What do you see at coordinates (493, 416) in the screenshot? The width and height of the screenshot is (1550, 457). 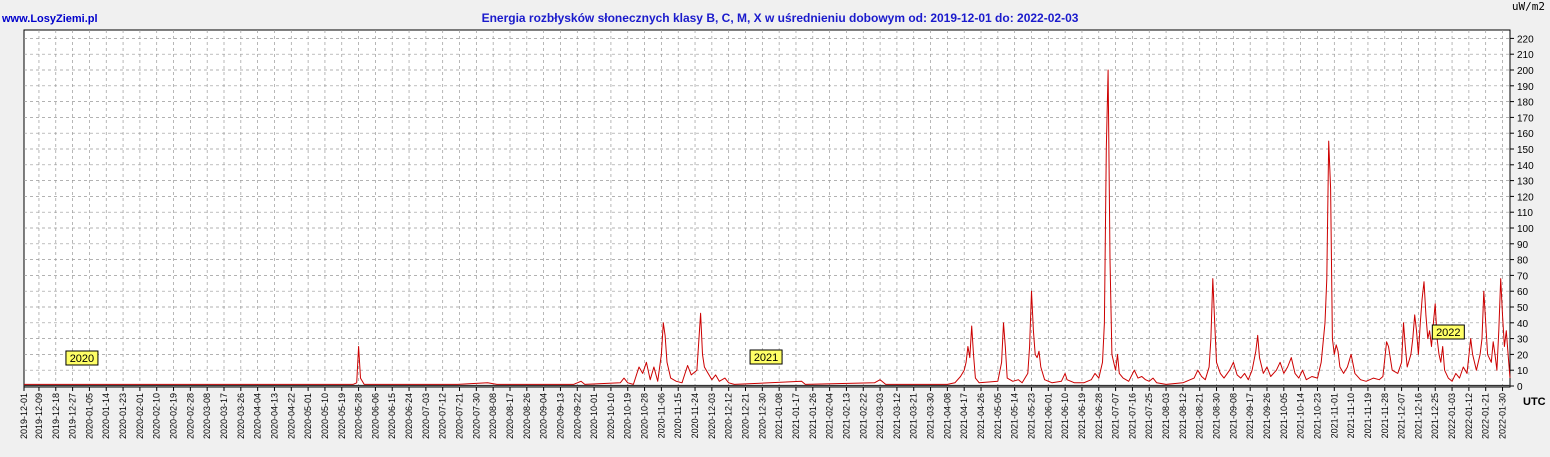 I see `x-tick-label: 2020-08-08` at bounding box center [493, 416].